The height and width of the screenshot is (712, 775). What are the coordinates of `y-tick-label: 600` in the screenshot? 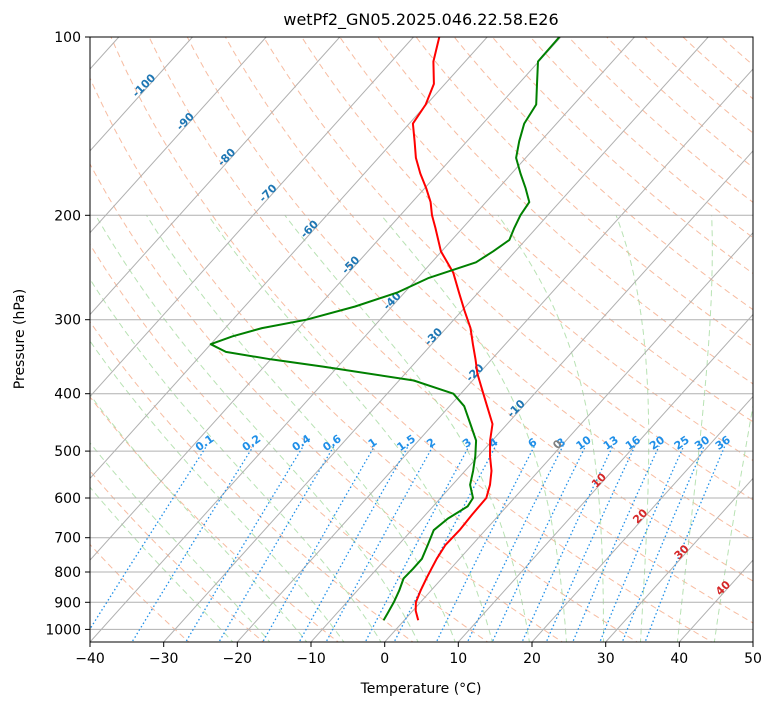 It's located at (67, 499).